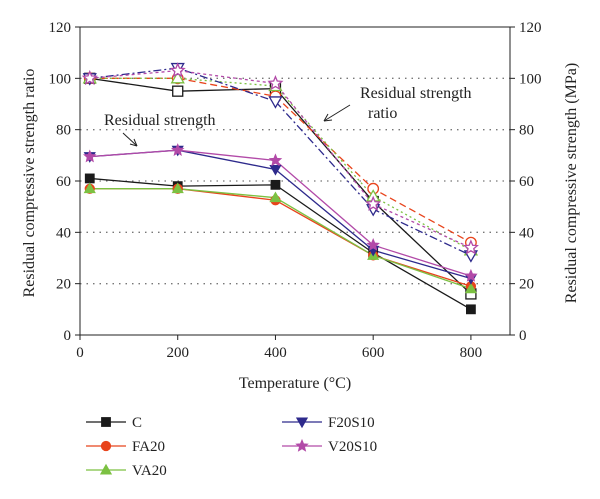 Image resolution: width=600 pixels, height=499 pixels. Describe the element at coordinates (231, 447) in the screenshot. I see `legend: C FA20 VA20 F20S10 V20S10` at that location.